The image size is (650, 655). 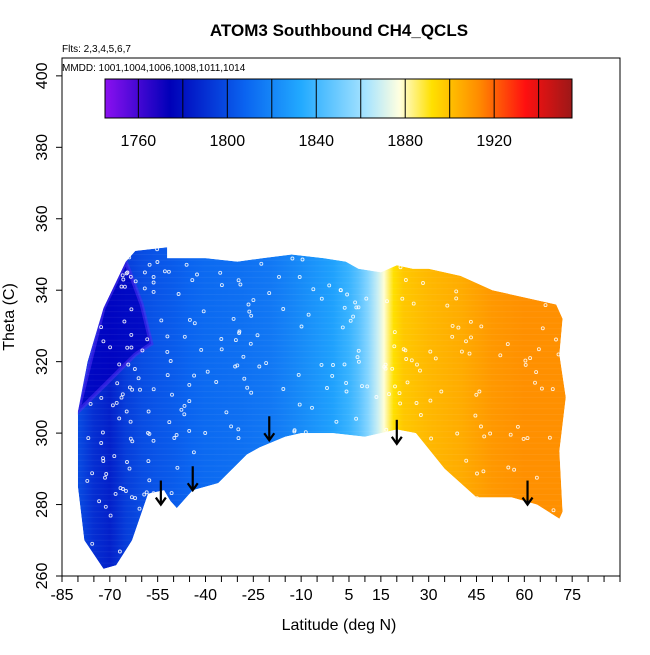 I want to click on x-tick-label: 75, so click(x=572, y=595).